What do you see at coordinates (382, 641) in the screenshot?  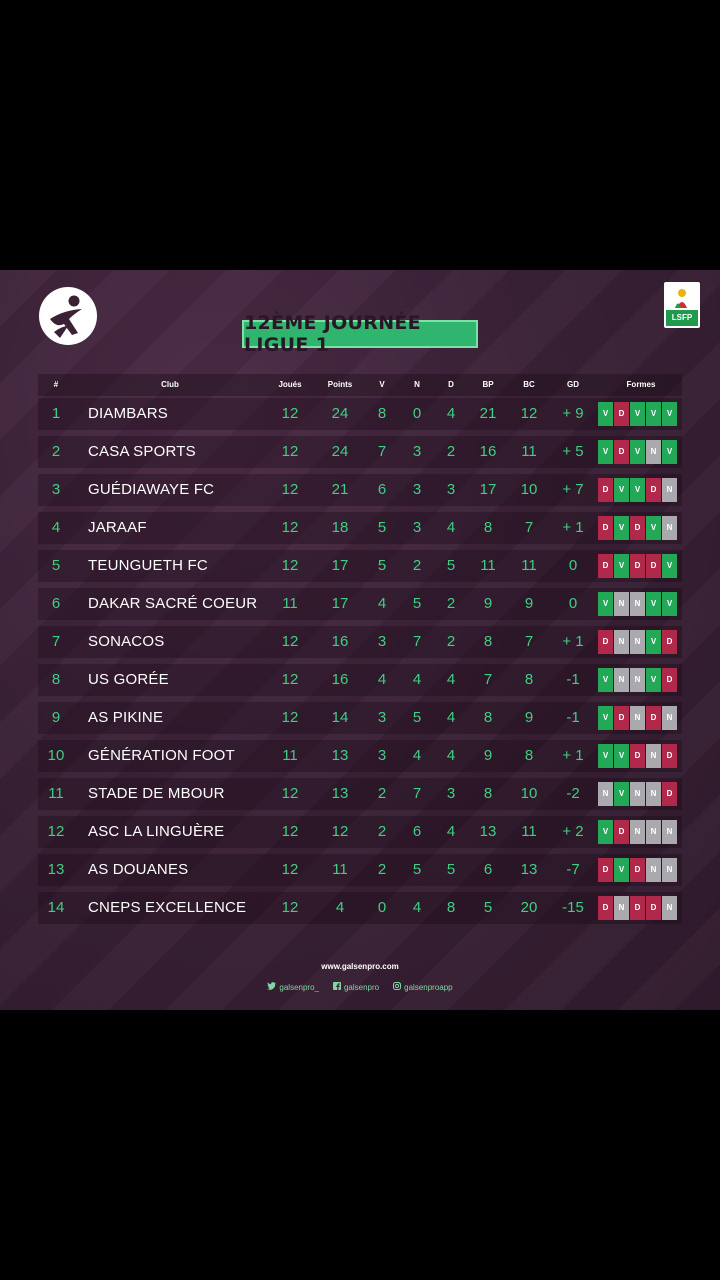 I see `wins: 3` at bounding box center [382, 641].